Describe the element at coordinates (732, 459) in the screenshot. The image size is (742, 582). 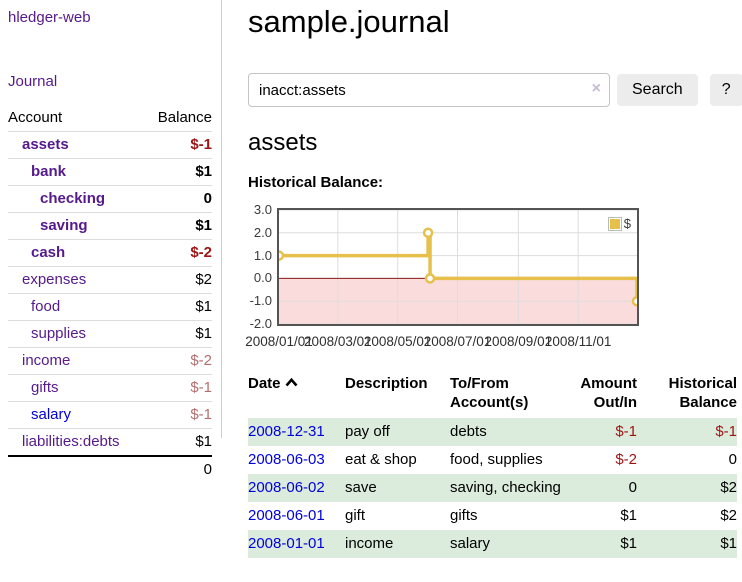
I see `transaction-balance: 0` at that location.